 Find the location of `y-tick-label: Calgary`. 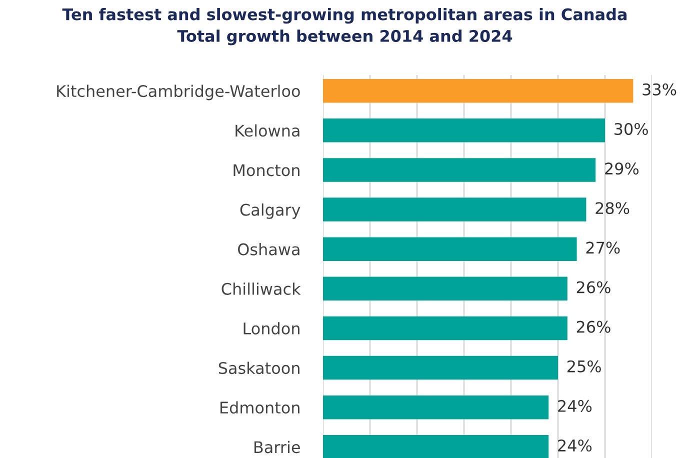

y-tick-label: Calgary is located at coordinates (270, 211).